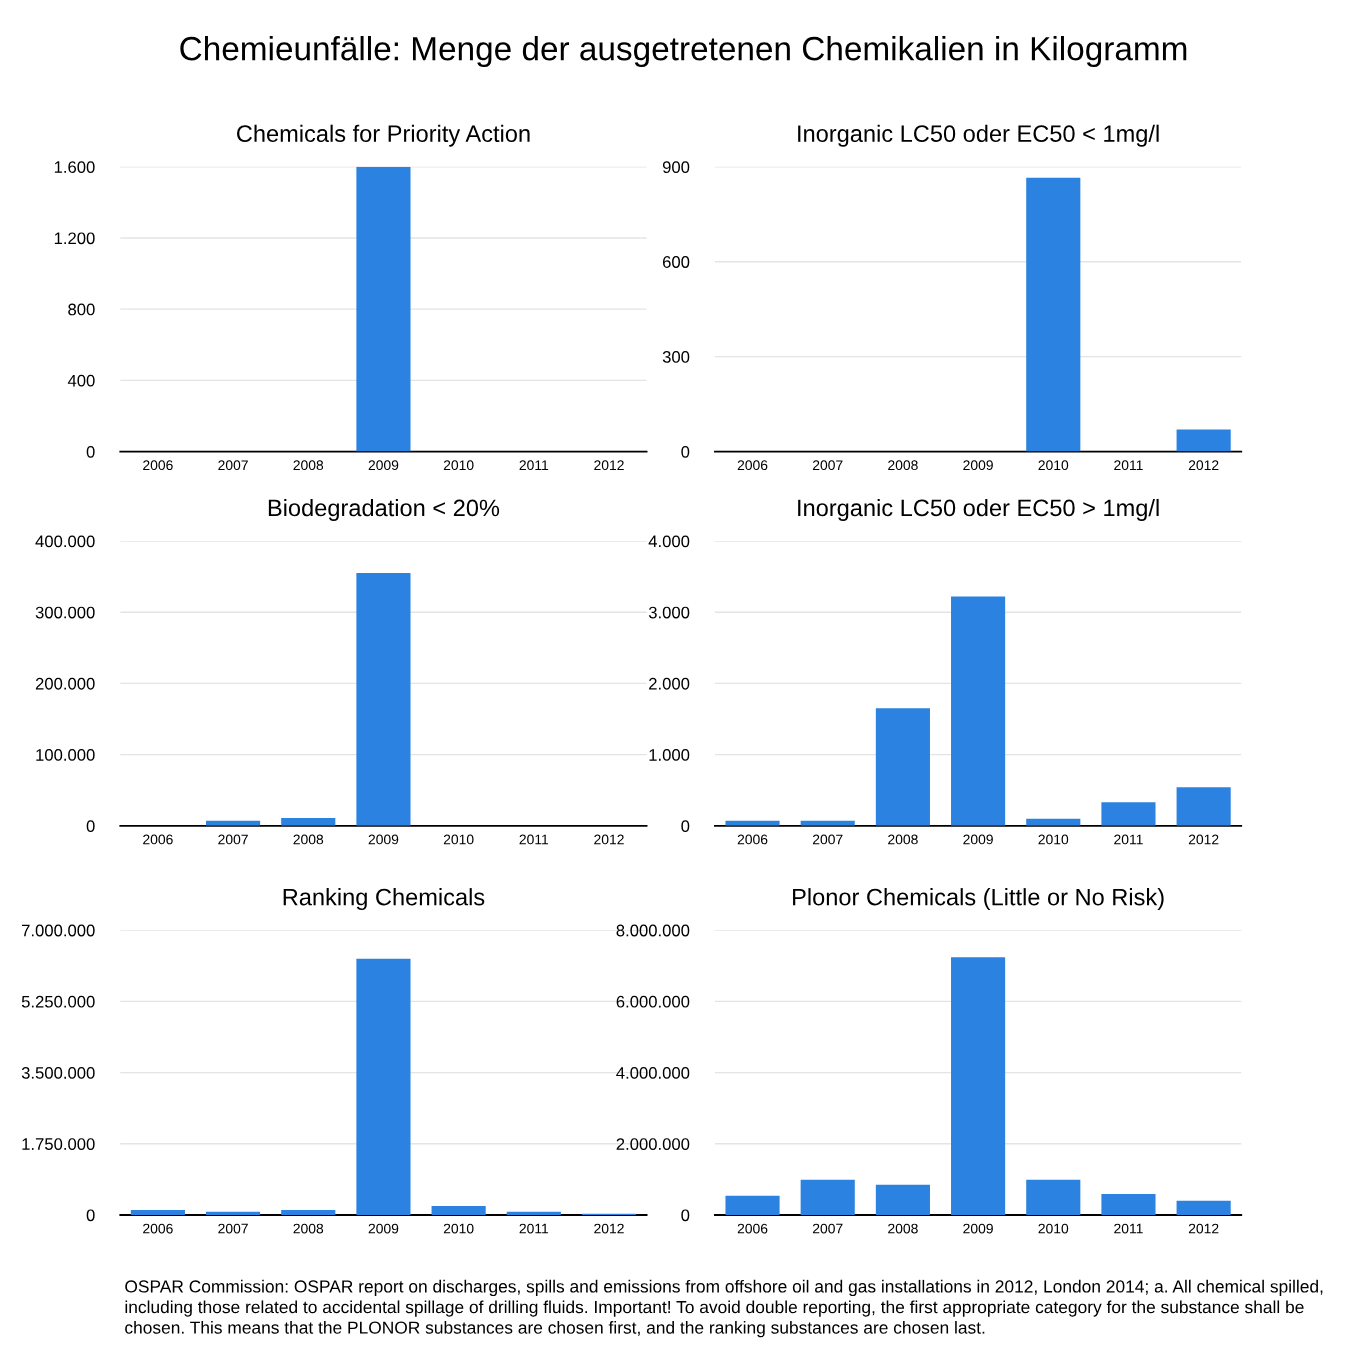  Describe the element at coordinates (58, 1001) in the screenshot. I see `y-tick-label: 5.250.000` at that location.